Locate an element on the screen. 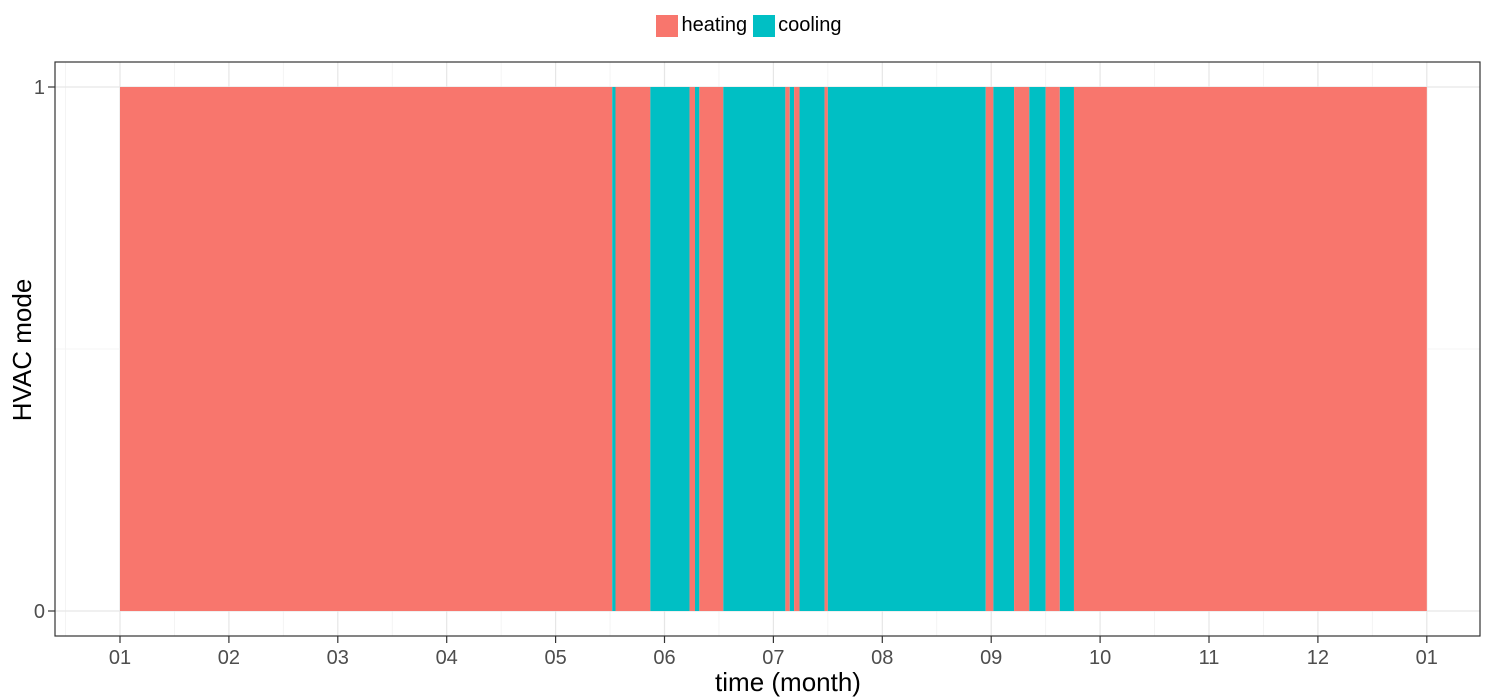 This screenshot has width=1500, height=700. y-axis-ticks: 01 is located at coordinates (44, 350).